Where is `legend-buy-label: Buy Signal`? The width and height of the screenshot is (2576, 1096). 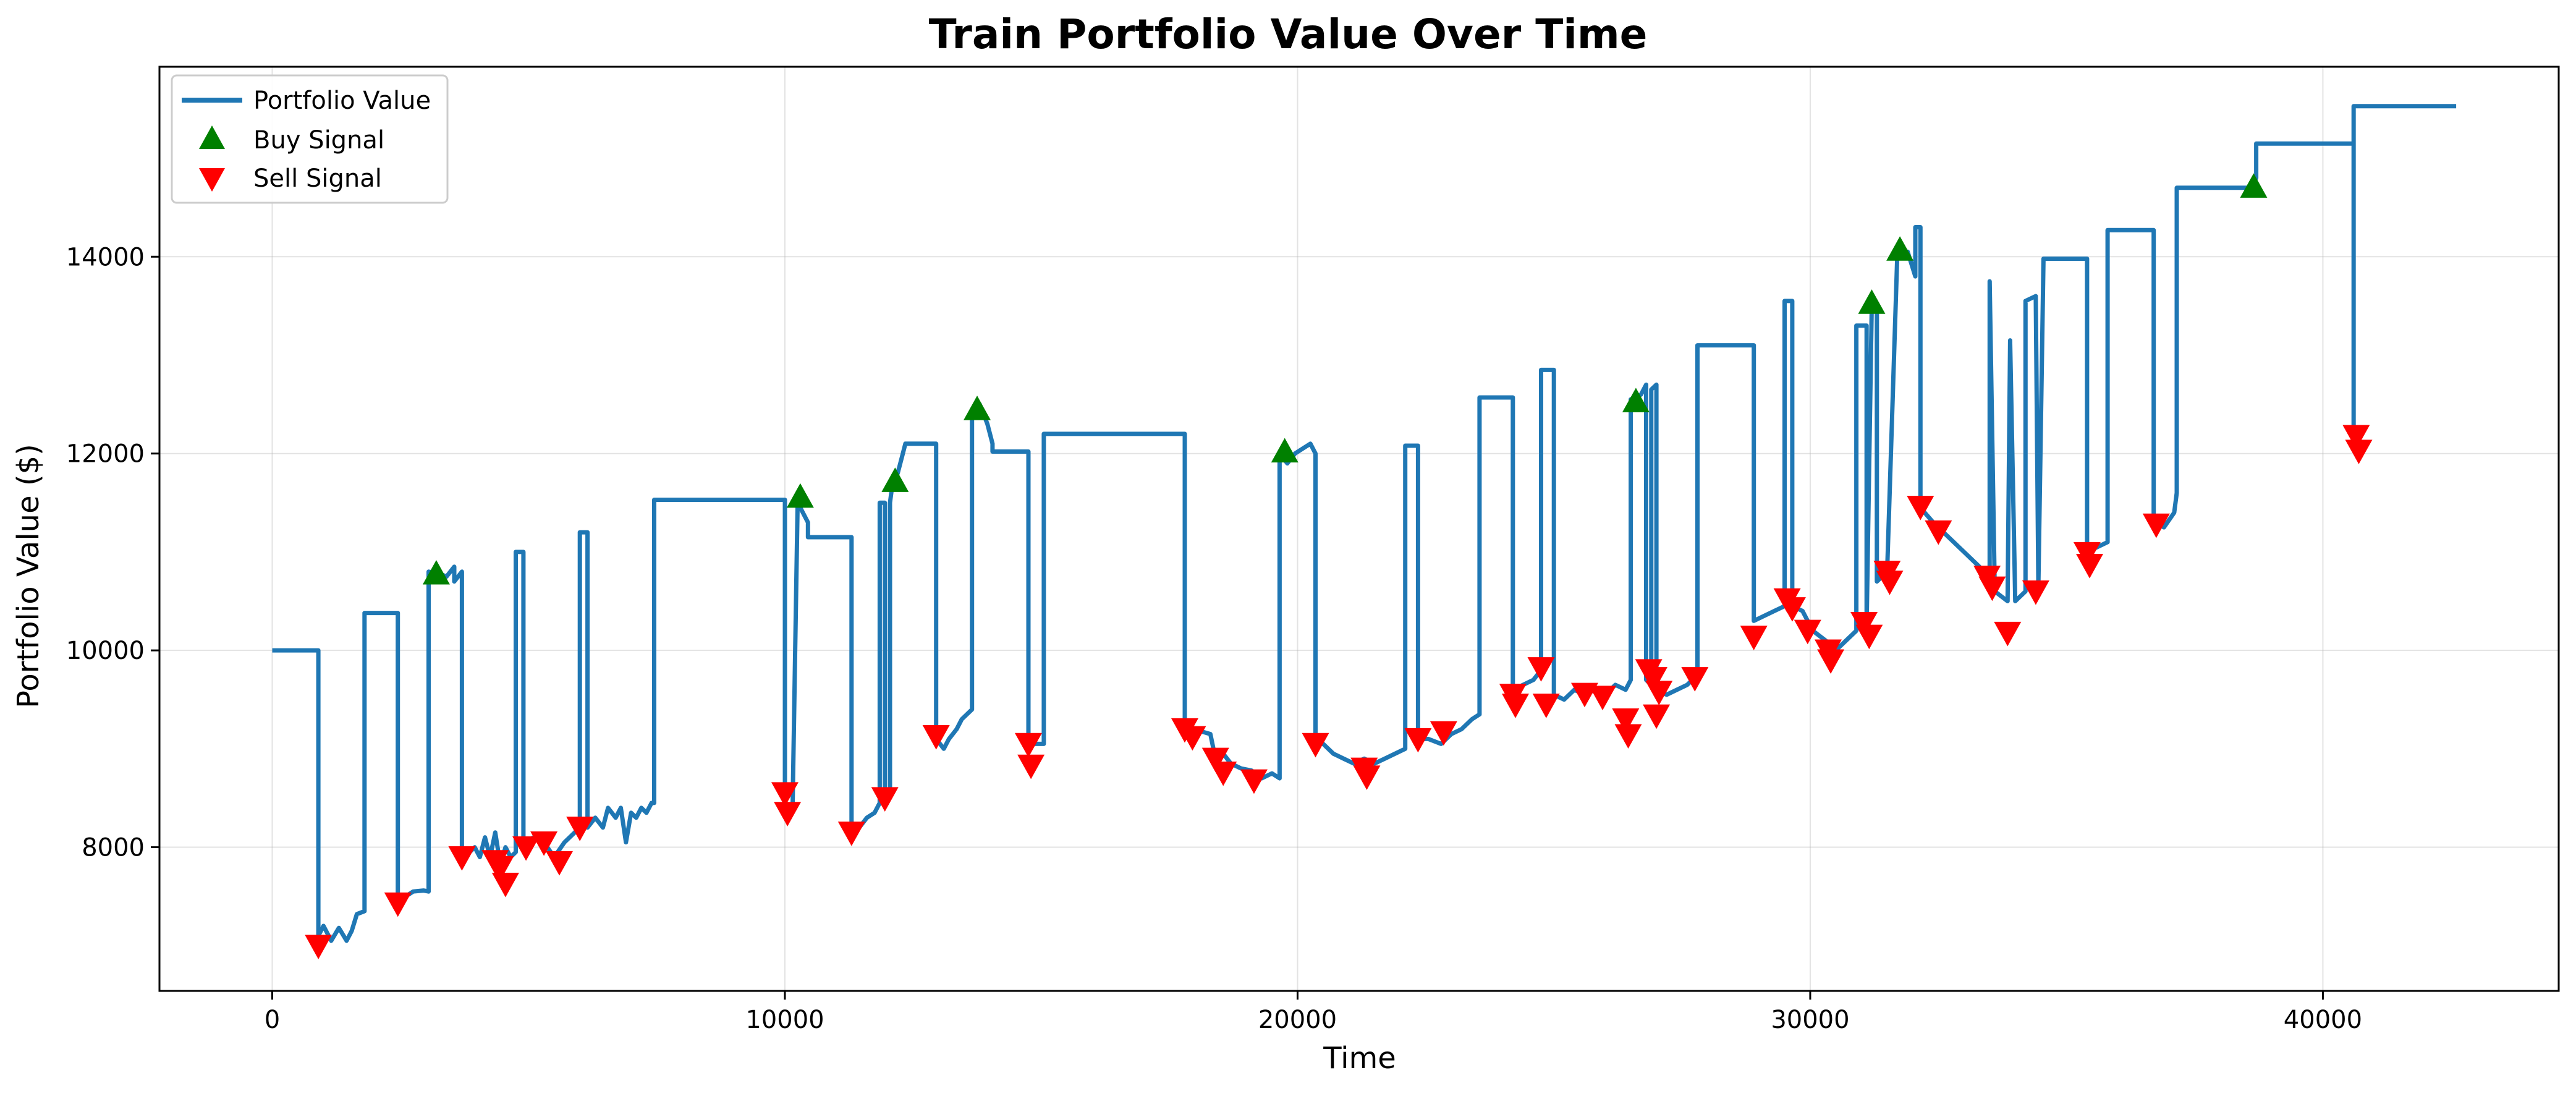 legend-buy-label: Buy Signal is located at coordinates (318, 140).